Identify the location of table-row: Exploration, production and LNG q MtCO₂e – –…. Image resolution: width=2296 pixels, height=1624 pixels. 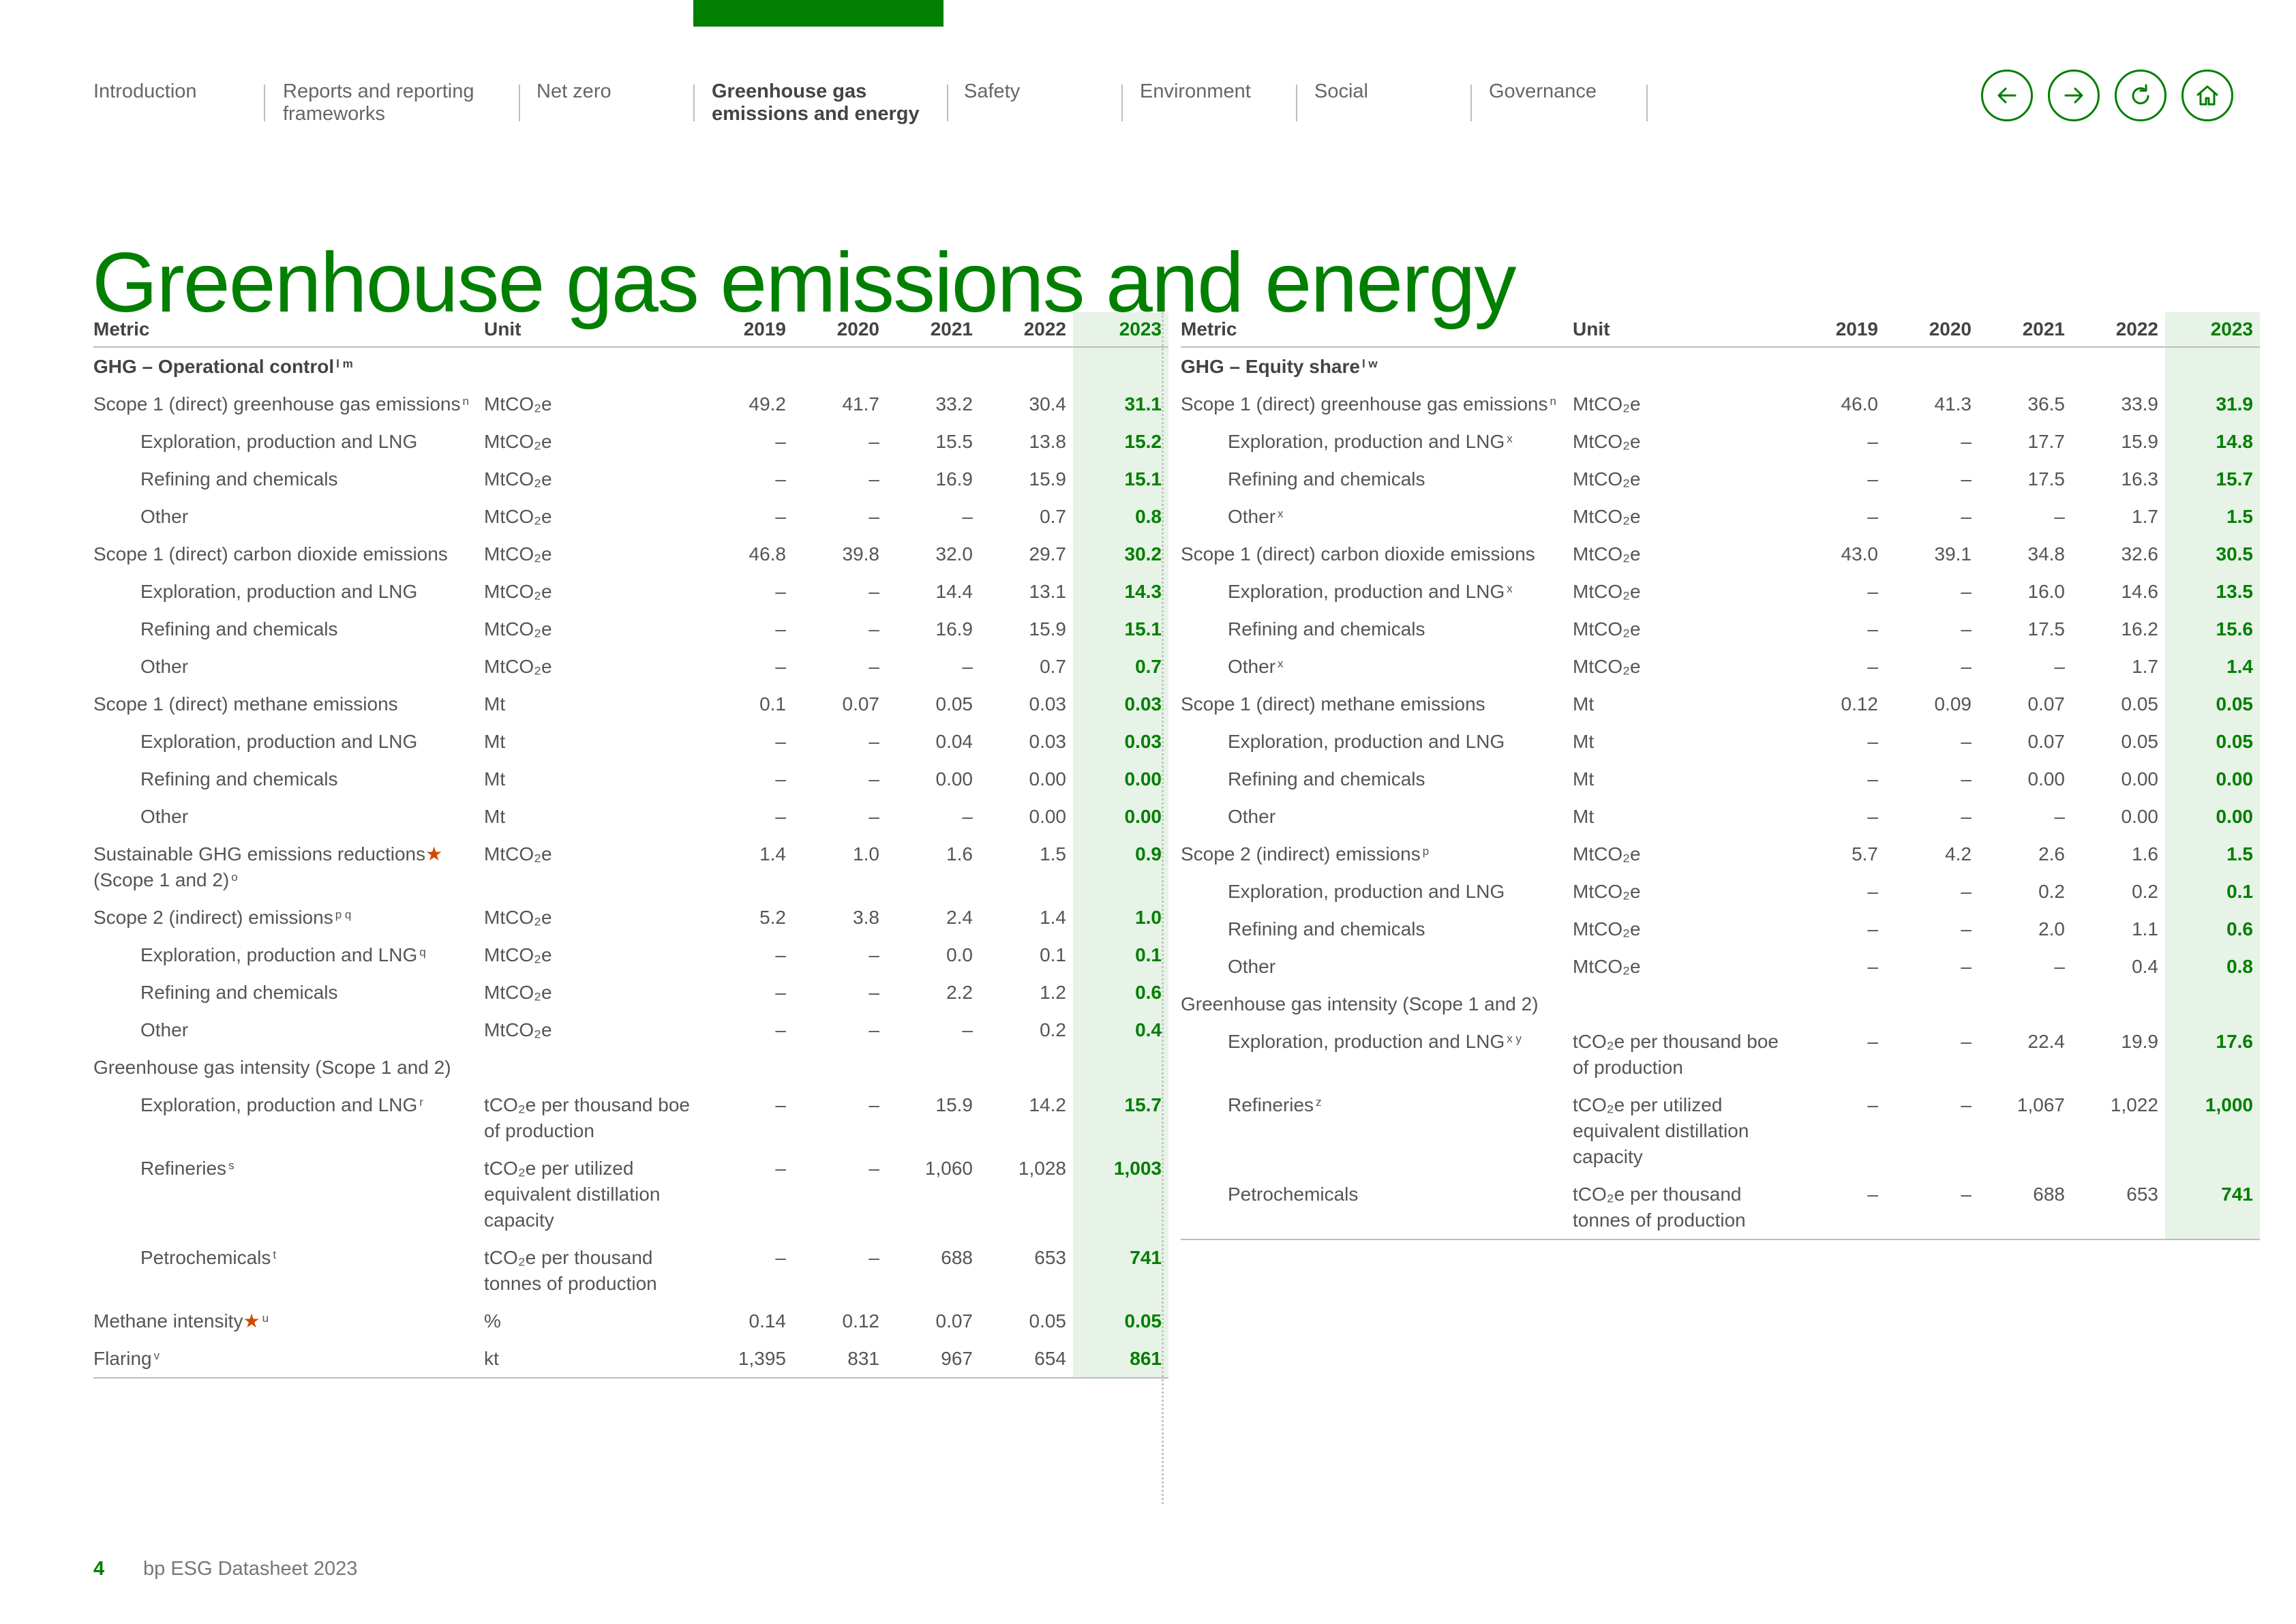
(630, 955).